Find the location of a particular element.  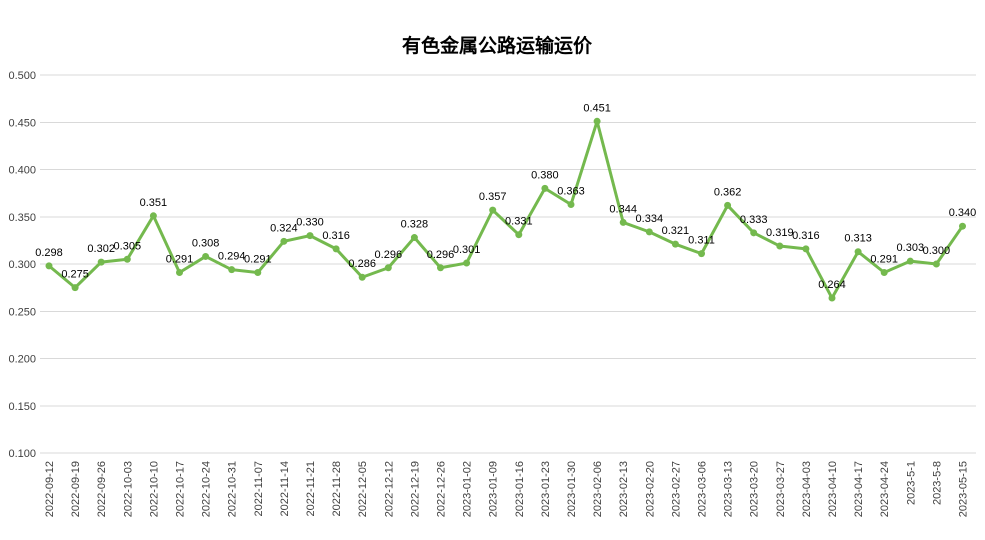

x-tick-label: 2022-11-07 is located at coordinates (259, 488).